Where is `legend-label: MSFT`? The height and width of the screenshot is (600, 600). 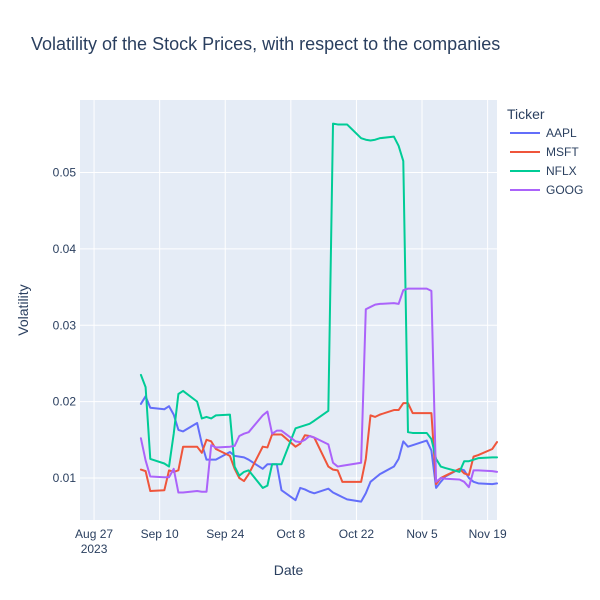 legend-label: MSFT is located at coordinates (562, 152).